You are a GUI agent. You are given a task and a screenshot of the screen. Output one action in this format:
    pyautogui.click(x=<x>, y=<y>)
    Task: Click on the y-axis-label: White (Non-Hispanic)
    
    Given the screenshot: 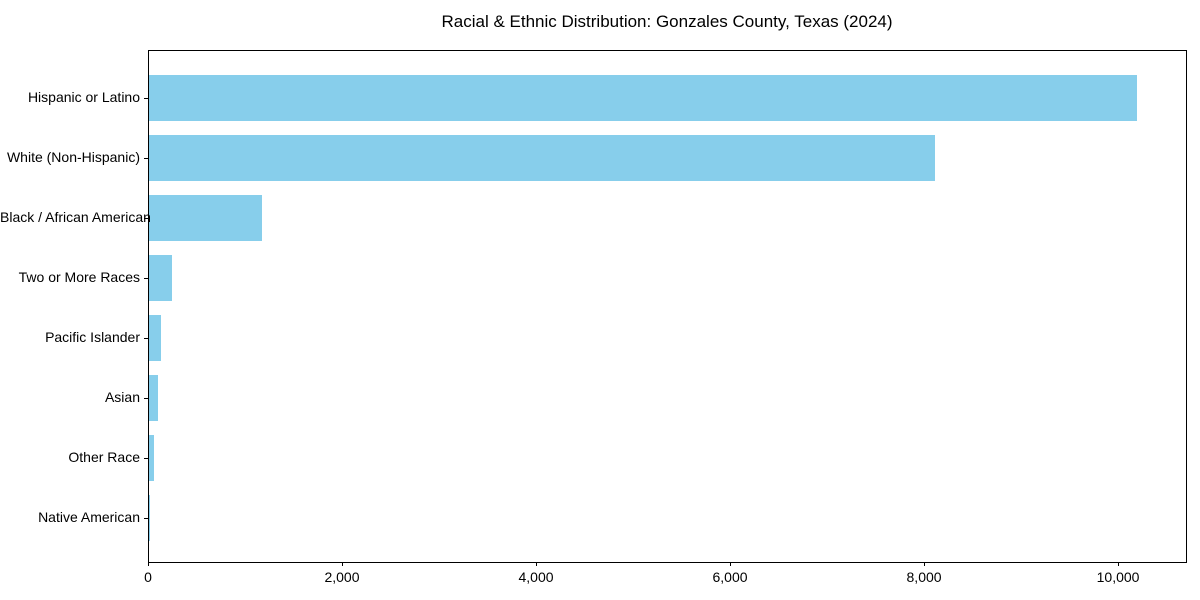 What is the action you would take?
    pyautogui.click(x=73, y=157)
    